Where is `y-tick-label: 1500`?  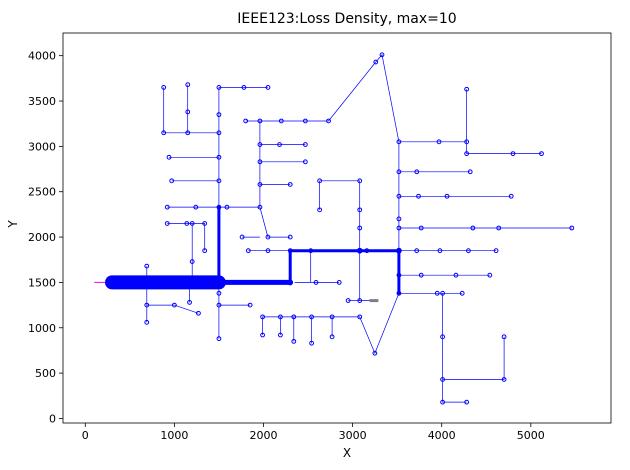
y-tick-label: 1500 is located at coordinates (42, 282).